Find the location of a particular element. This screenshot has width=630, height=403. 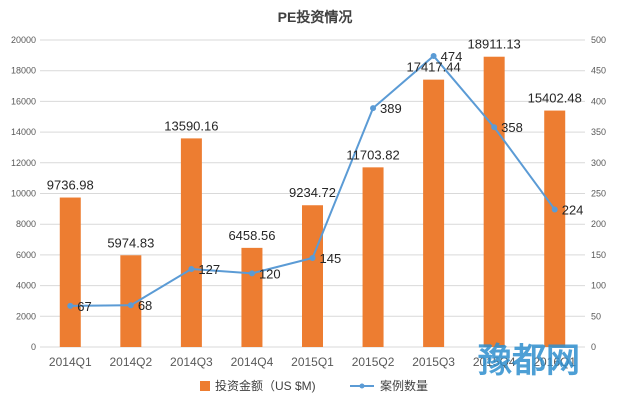

bar-value-label: 13590.16 is located at coordinates (191, 125).